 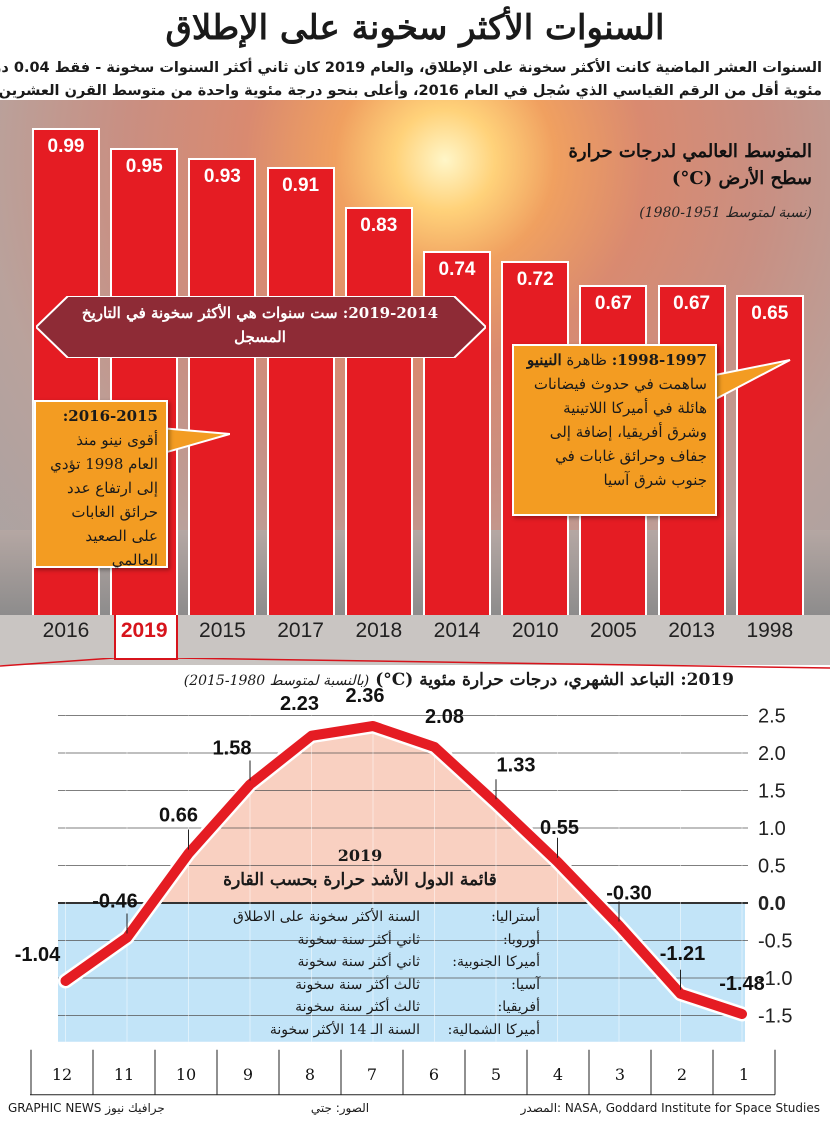 What do you see at coordinates (124, 1074) in the screenshot?
I see `x-tick-label: 11` at bounding box center [124, 1074].